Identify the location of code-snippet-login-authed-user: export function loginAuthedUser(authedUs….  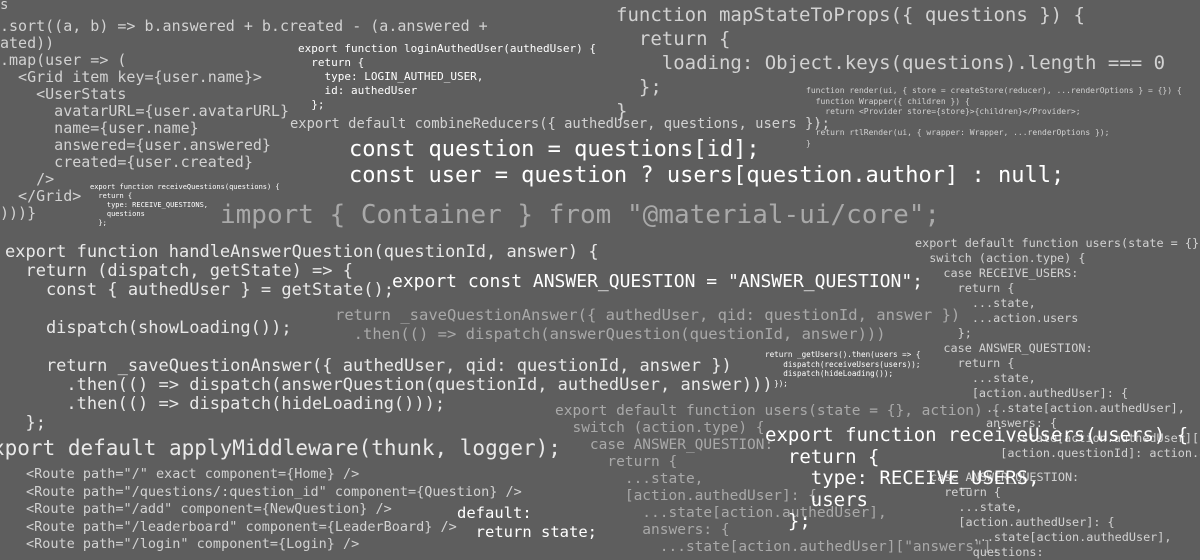
(447, 76).